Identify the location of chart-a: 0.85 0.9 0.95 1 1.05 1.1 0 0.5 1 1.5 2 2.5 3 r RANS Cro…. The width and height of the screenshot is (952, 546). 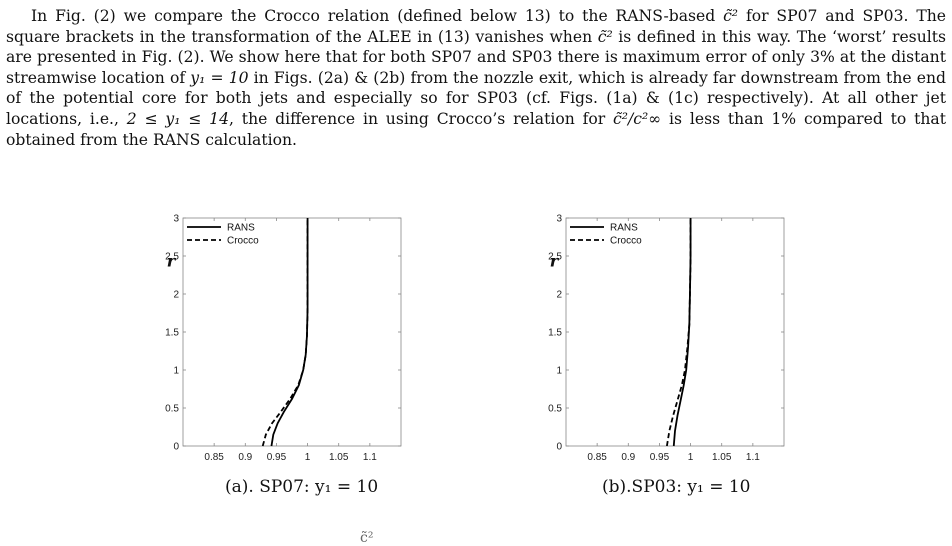
(283, 338).